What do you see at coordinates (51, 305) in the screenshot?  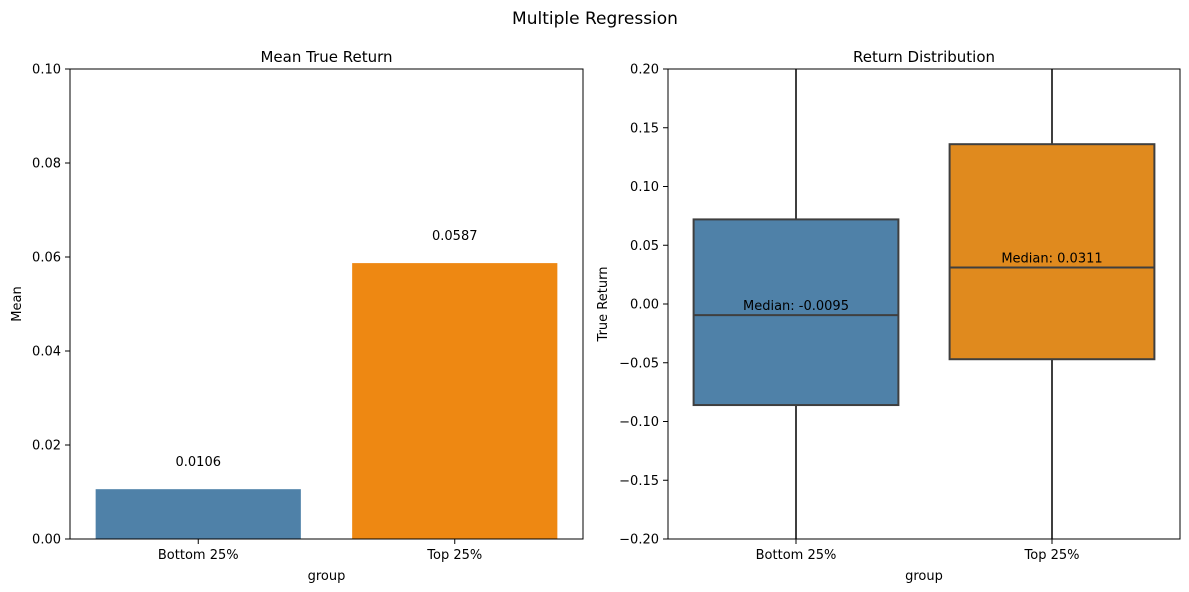 I see `bar-y-ticks: 0.00 0.02 0.04 0.06 0.08 0.10` at bounding box center [51, 305].